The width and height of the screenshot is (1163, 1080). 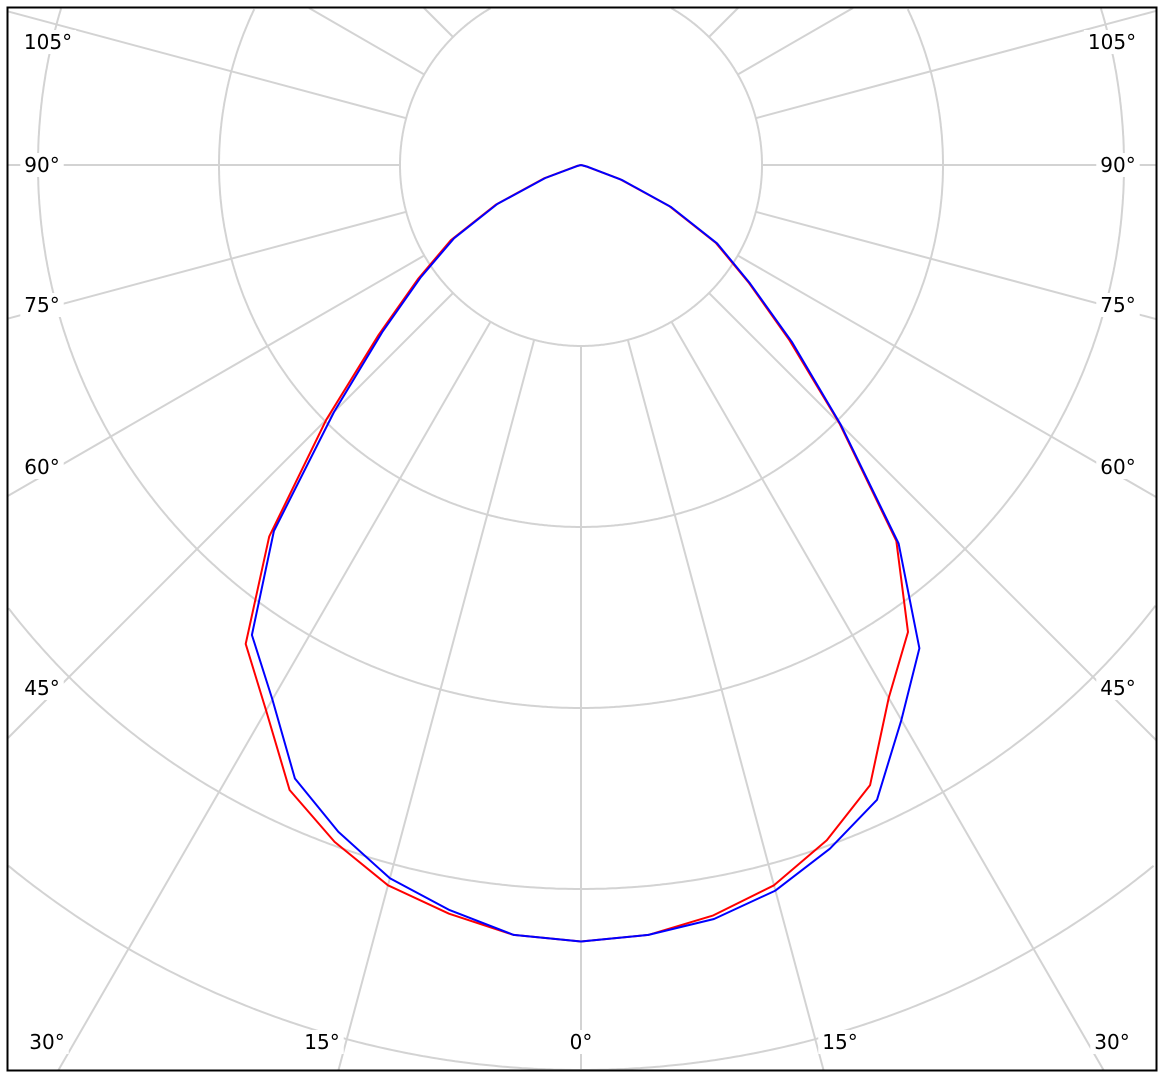 I want to click on angle-label-left-90: 90°, so click(x=42, y=165).